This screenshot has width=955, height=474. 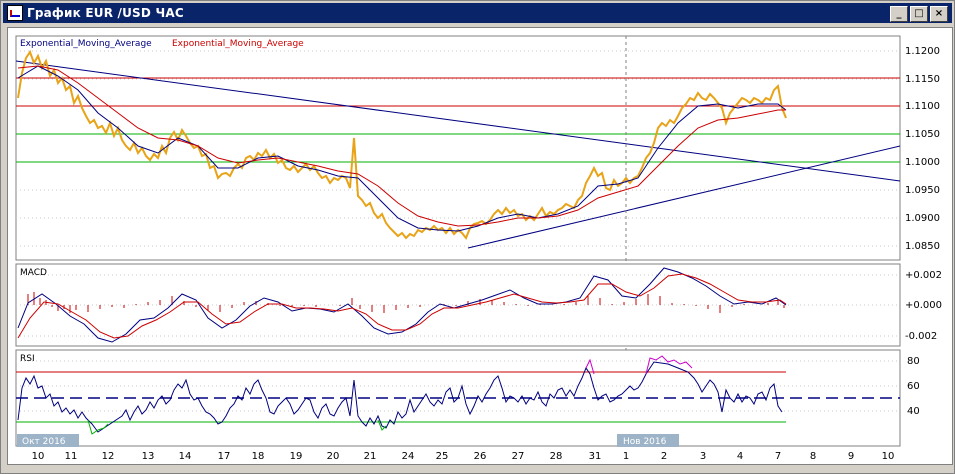 What do you see at coordinates (913, 411) in the screenshot?
I see `y-tick: 40` at bounding box center [913, 411].